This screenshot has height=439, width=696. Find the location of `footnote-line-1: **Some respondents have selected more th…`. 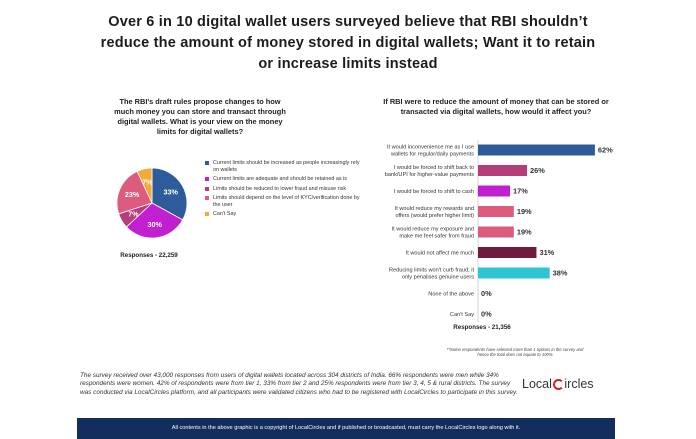

footnote-line-1: **Some respondents have selected more th… is located at coordinates (515, 349).